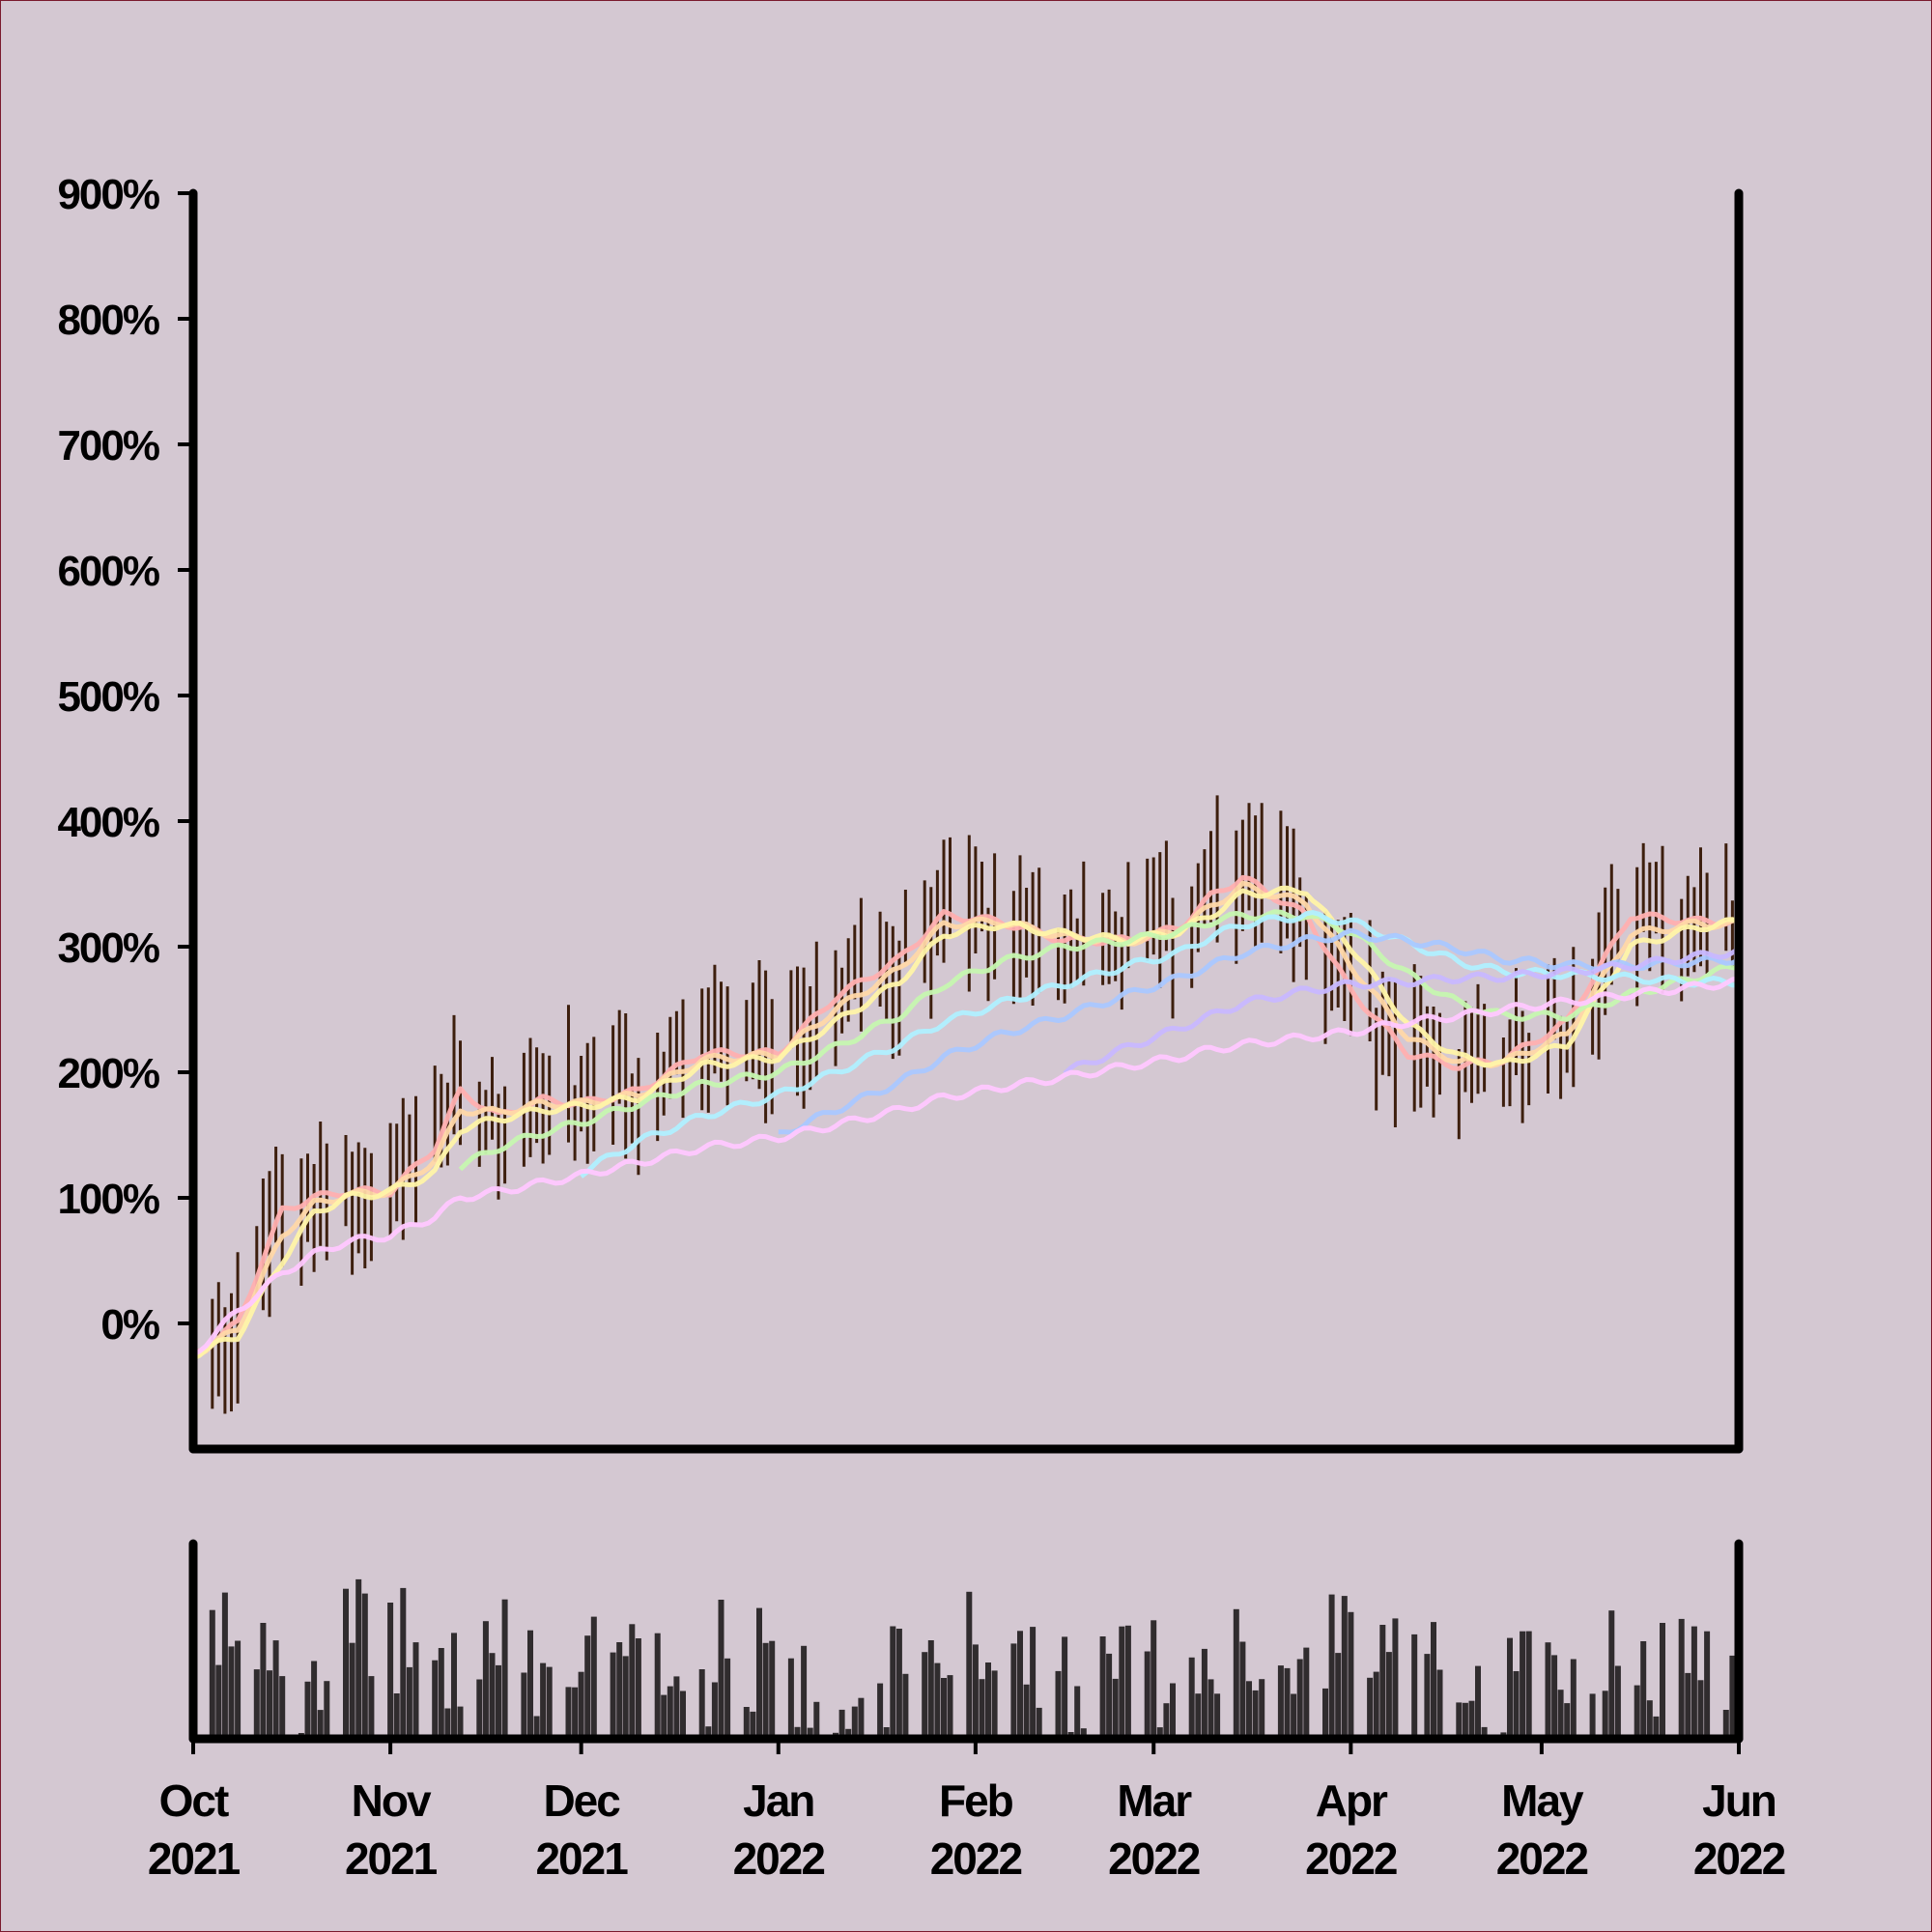 The height and width of the screenshot is (1932, 1932). I want to click on x-tick-year-label: 2022, so click(779, 1858).